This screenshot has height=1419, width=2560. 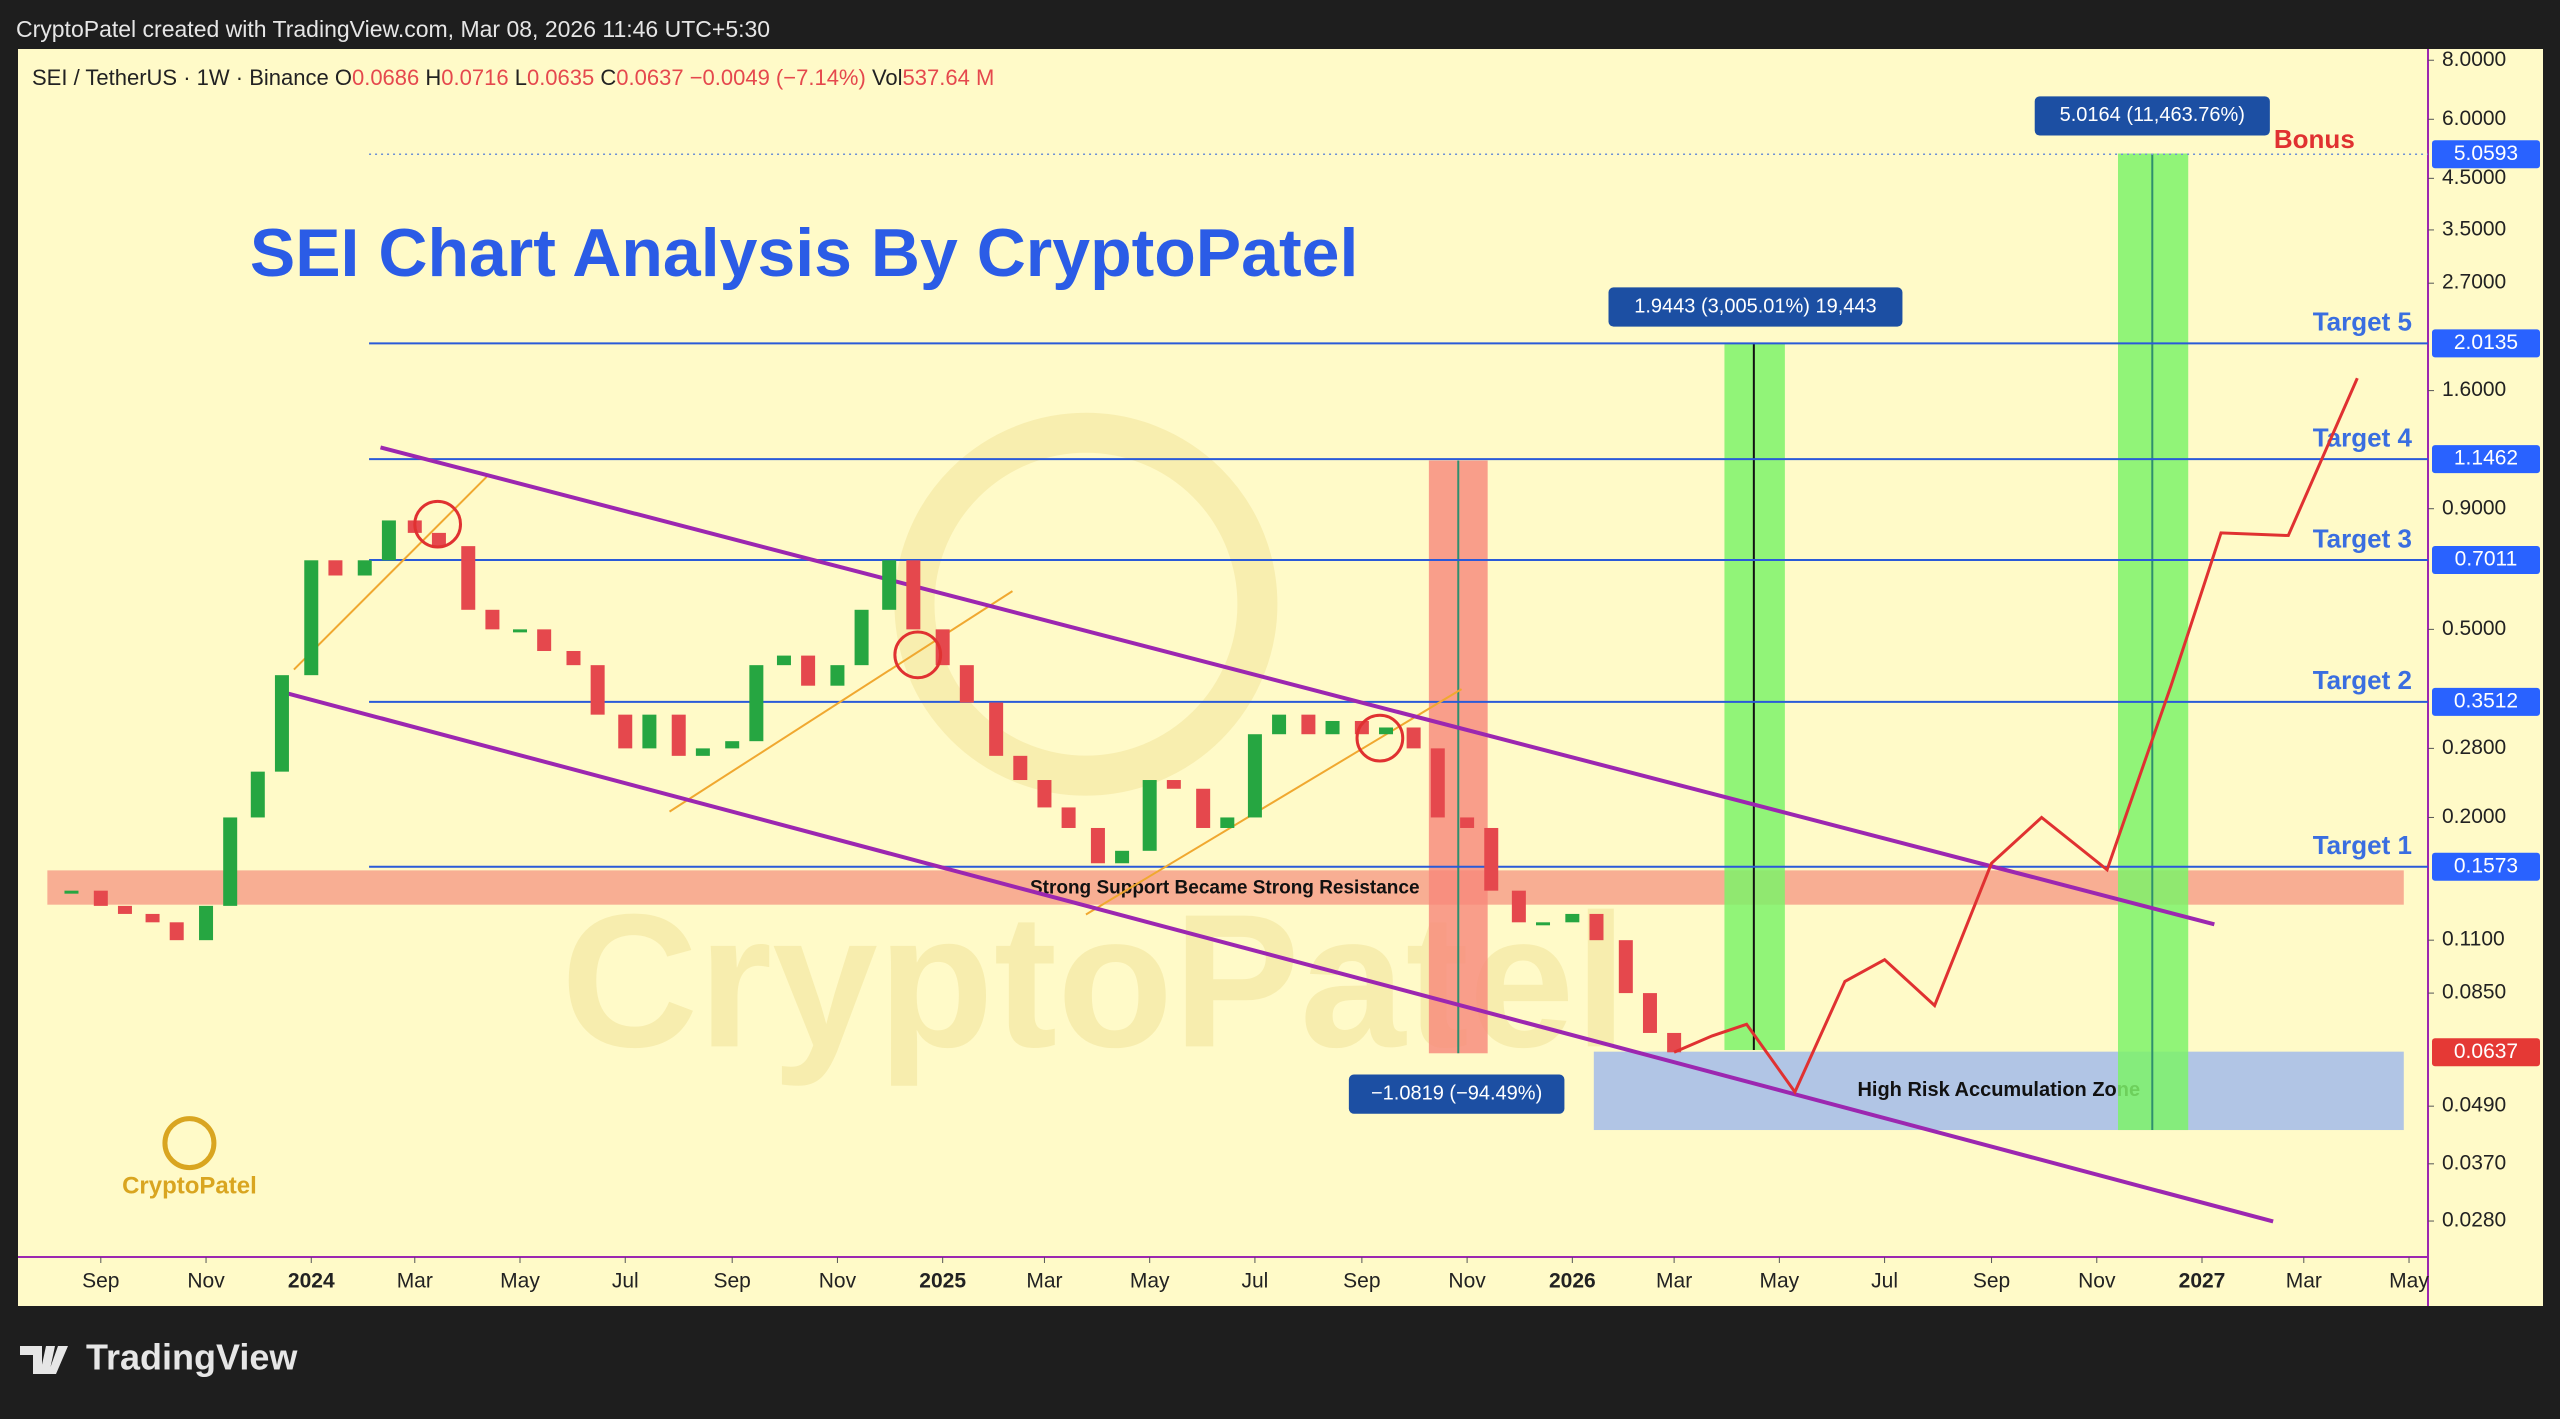 What do you see at coordinates (474, 77) in the screenshot?
I see `legend-high: 0.0716` at bounding box center [474, 77].